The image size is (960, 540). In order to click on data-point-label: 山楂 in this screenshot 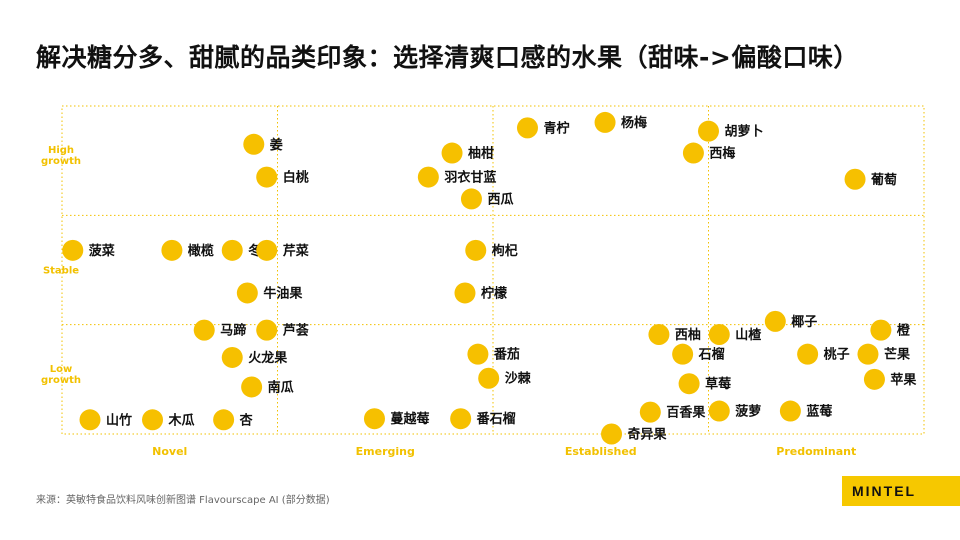, I will do `click(748, 335)`.